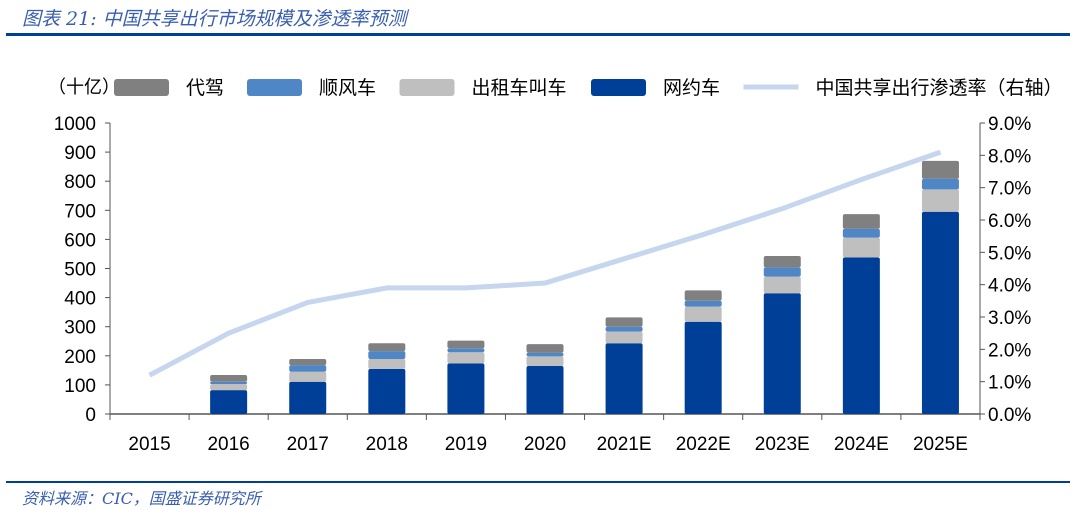  I want to click on right-tick-label: 3.0%, so click(1009, 318).